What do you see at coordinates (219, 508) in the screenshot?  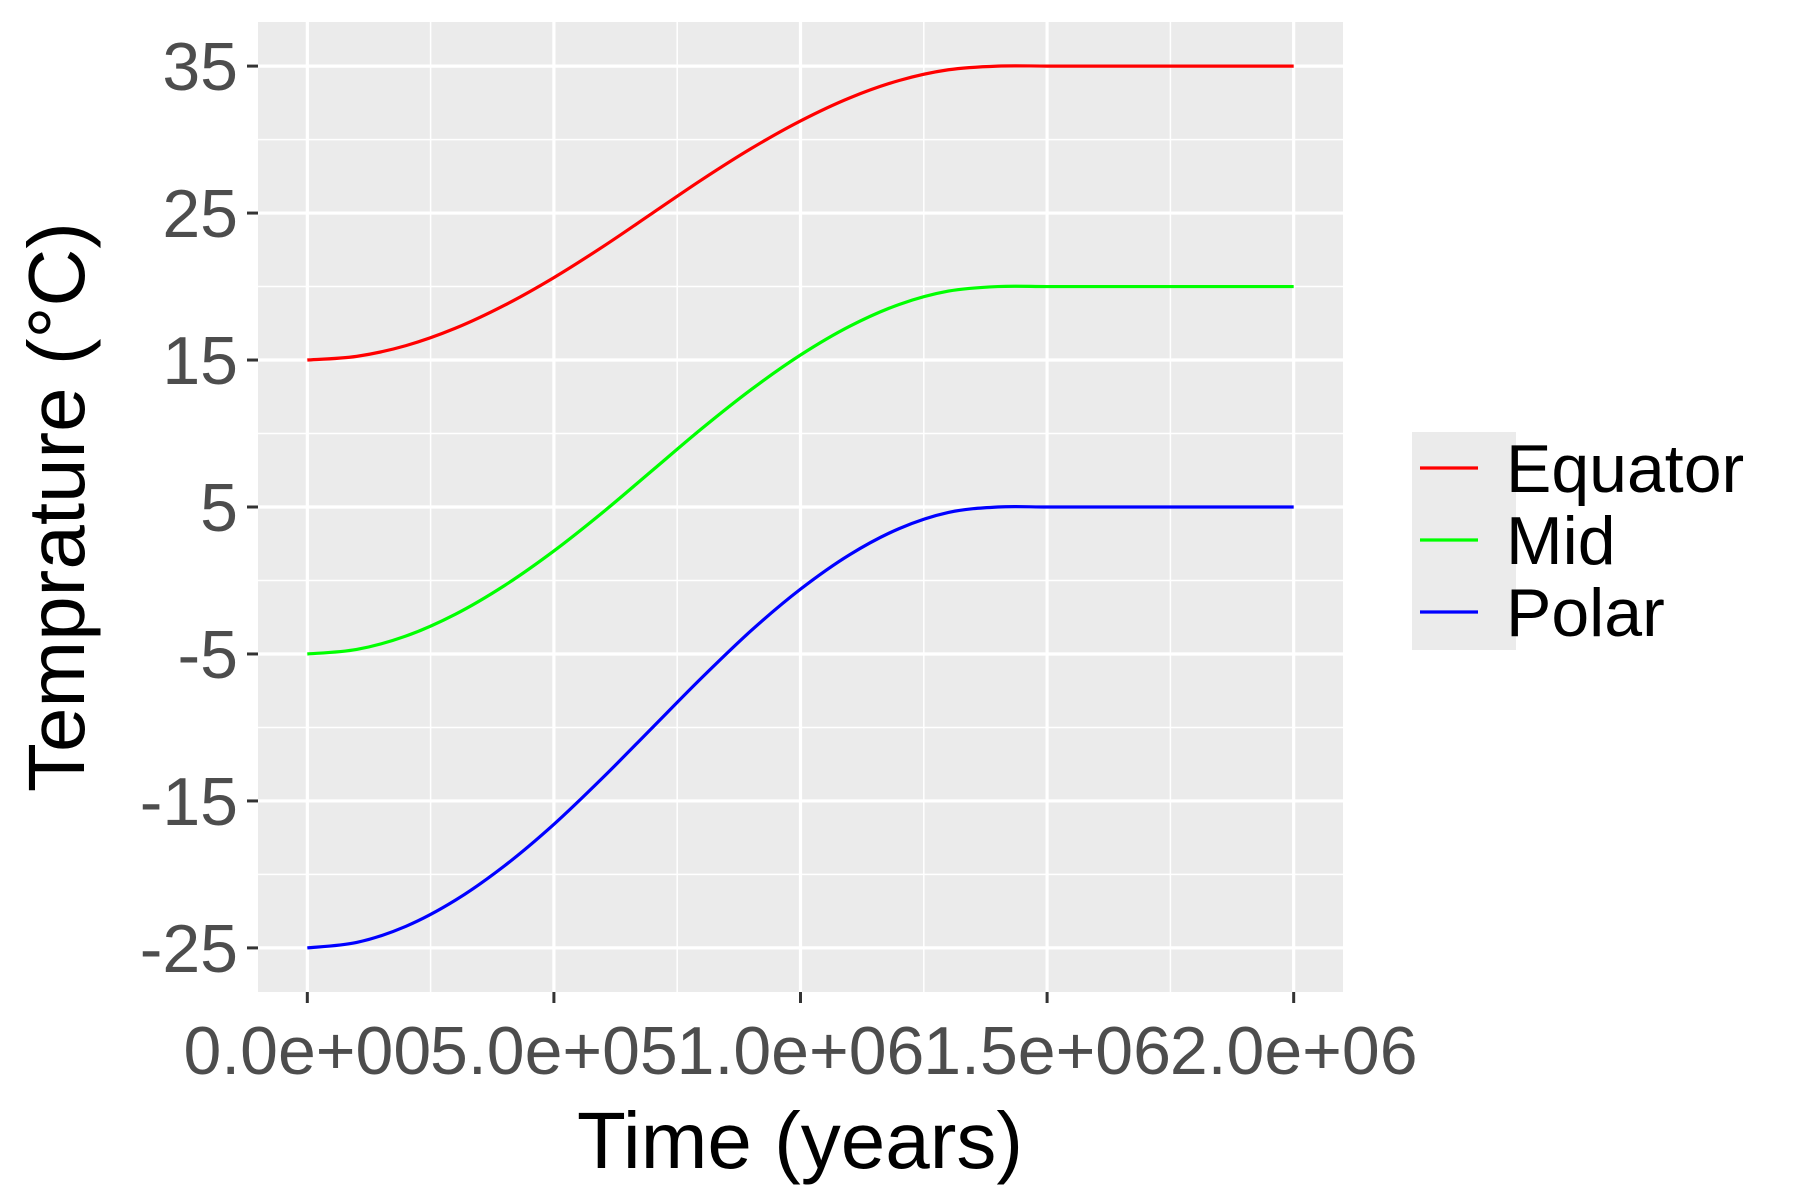 I see `y-tick-label: 5` at bounding box center [219, 508].